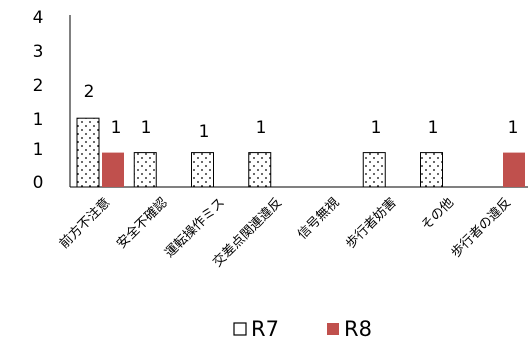  Describe the element at coordinates (38, 183) in the screenshot. I see `y-tick-label: 0` at that location.